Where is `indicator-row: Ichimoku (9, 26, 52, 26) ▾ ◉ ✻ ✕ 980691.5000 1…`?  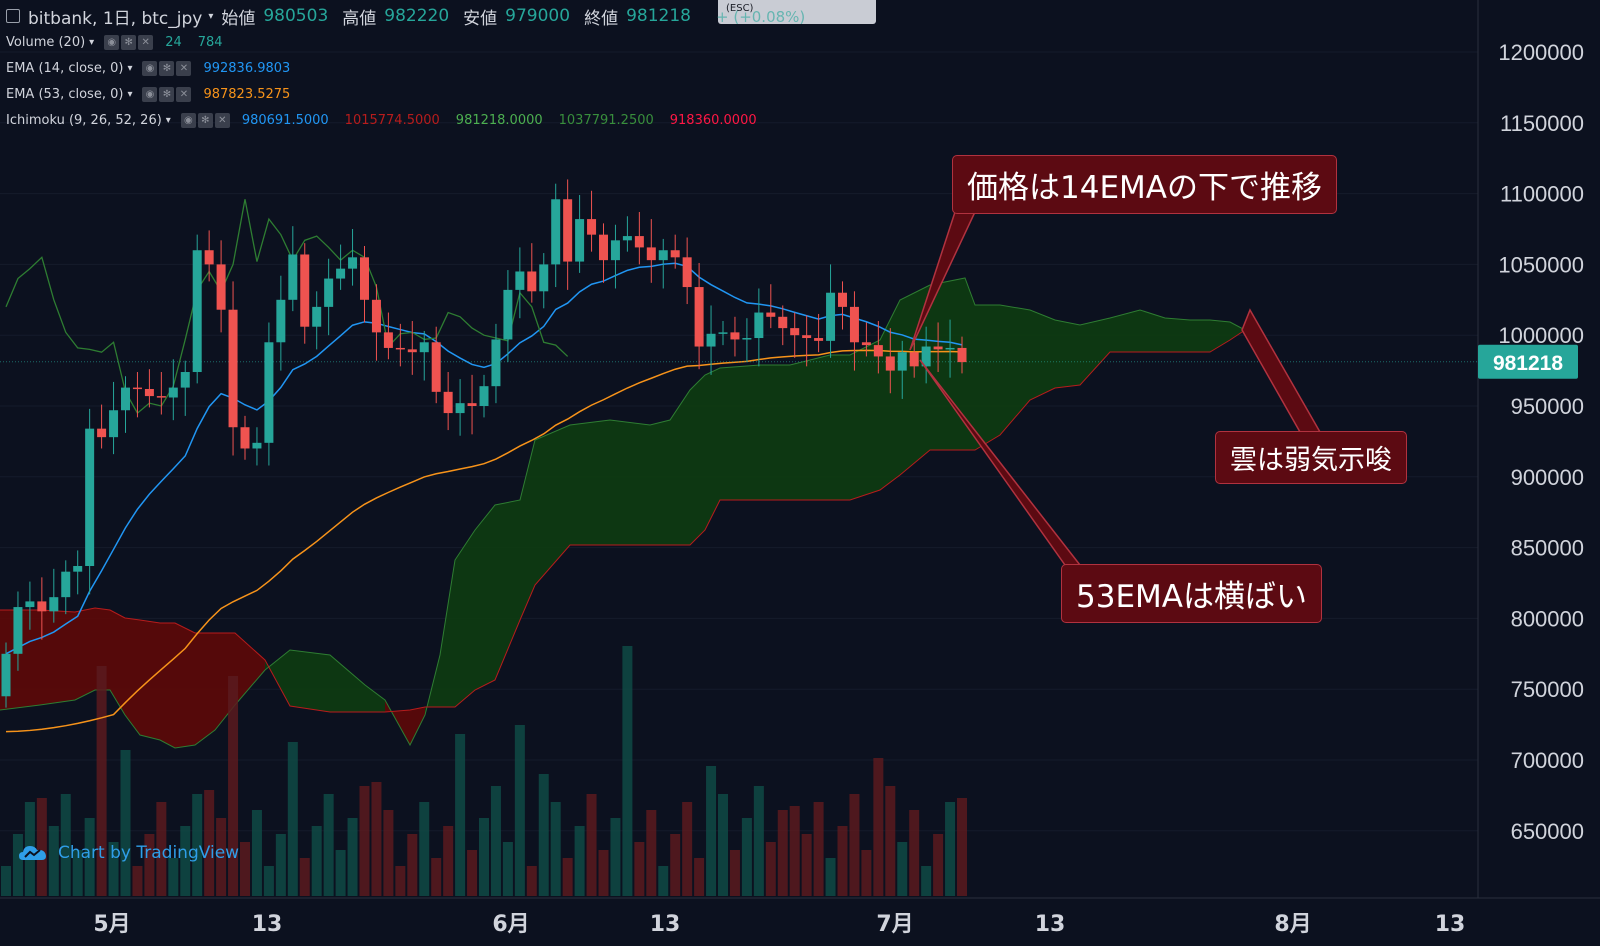
indicator-row: Ichimoku (9, 26, 52, 26) ▾ ◉ ✻ ✕ 980691.5000 1… is located at coordinates (386, 120).